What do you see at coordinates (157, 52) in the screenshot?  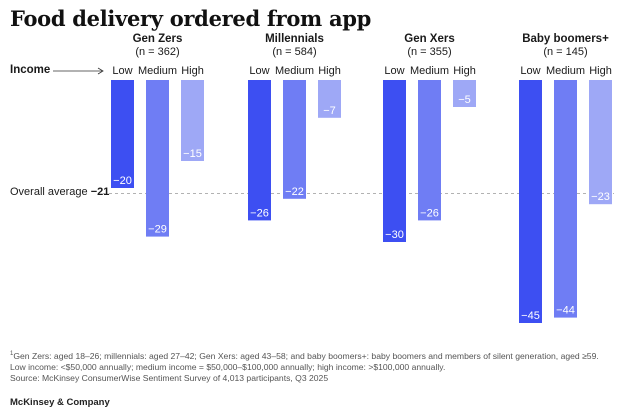 I see `group-count-gen-zers: (n = 362)` at bounding box center [157, 52].